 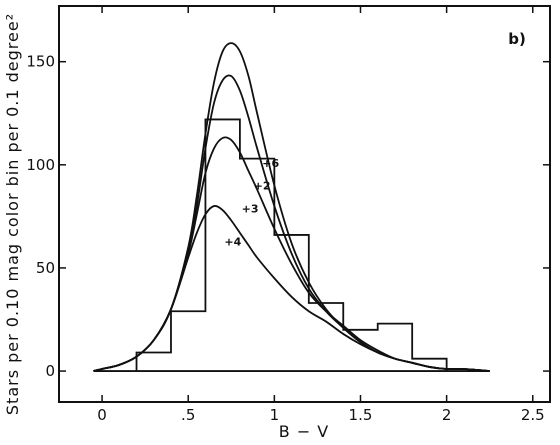 What do you see at coordinates (250, 208) in the screenshot?
I see `curve-label: +3` at bounding box center [250, 208].